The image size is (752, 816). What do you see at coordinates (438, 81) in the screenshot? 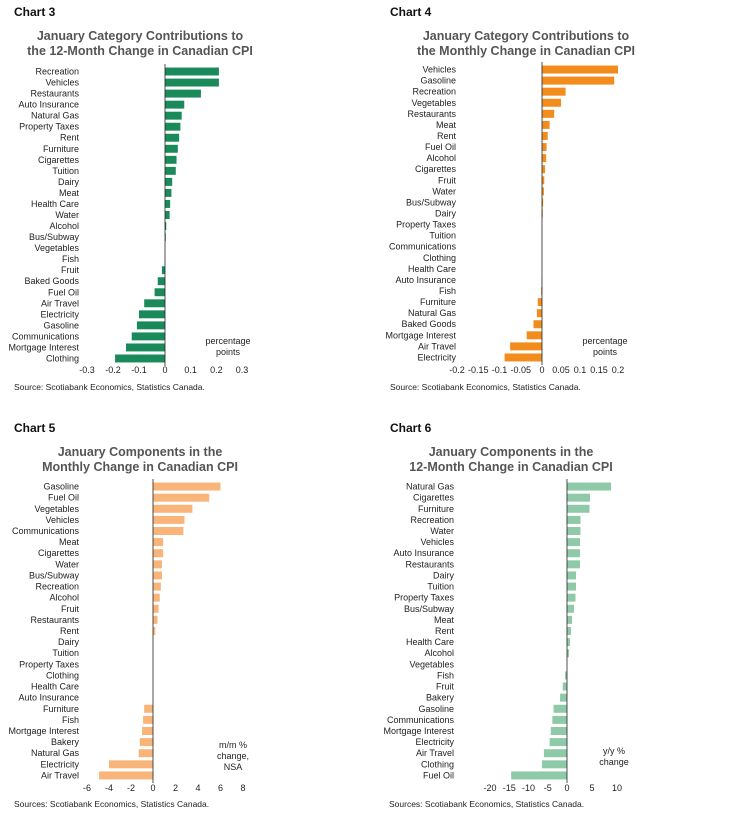
I see `chart4-category-label: Gasoline` at bounding box center [438, 81].